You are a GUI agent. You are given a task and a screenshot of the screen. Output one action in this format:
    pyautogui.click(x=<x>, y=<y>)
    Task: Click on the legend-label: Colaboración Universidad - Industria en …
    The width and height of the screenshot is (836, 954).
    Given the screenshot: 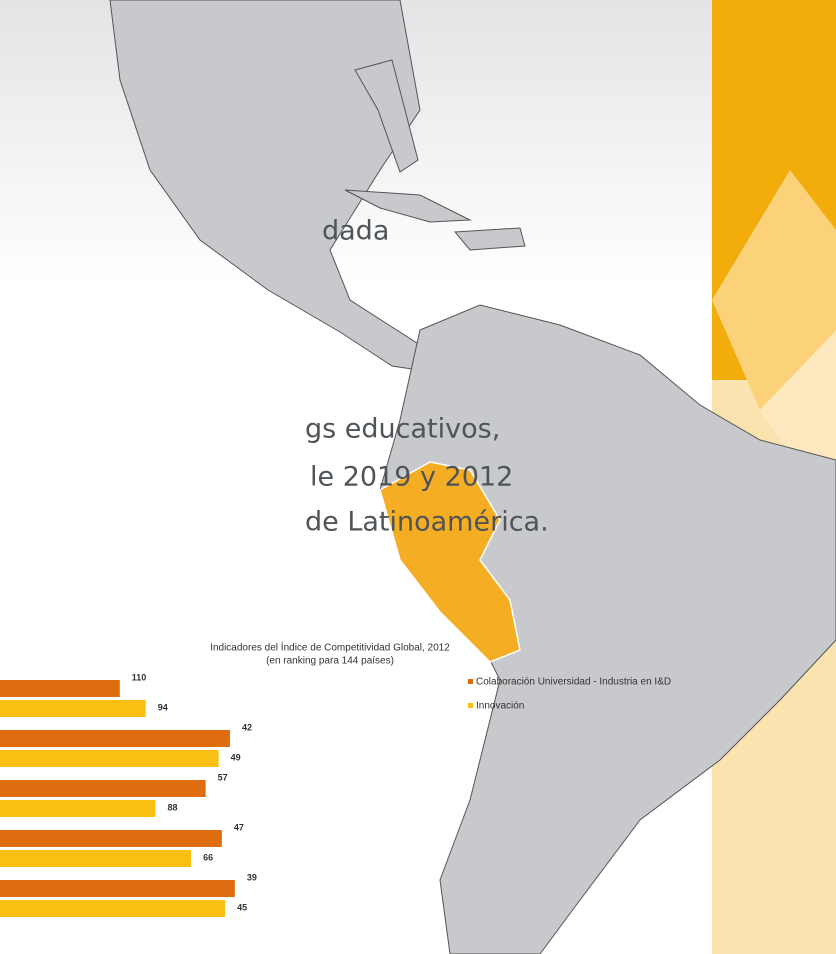 What is the action you would take?
    pyautogui.click(x=573, y=682)
    